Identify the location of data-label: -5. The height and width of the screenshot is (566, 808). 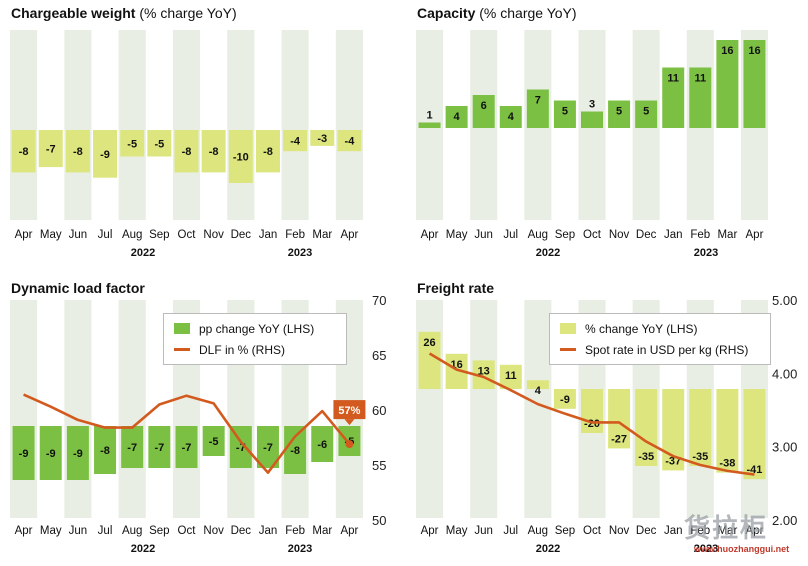
(159, 144).